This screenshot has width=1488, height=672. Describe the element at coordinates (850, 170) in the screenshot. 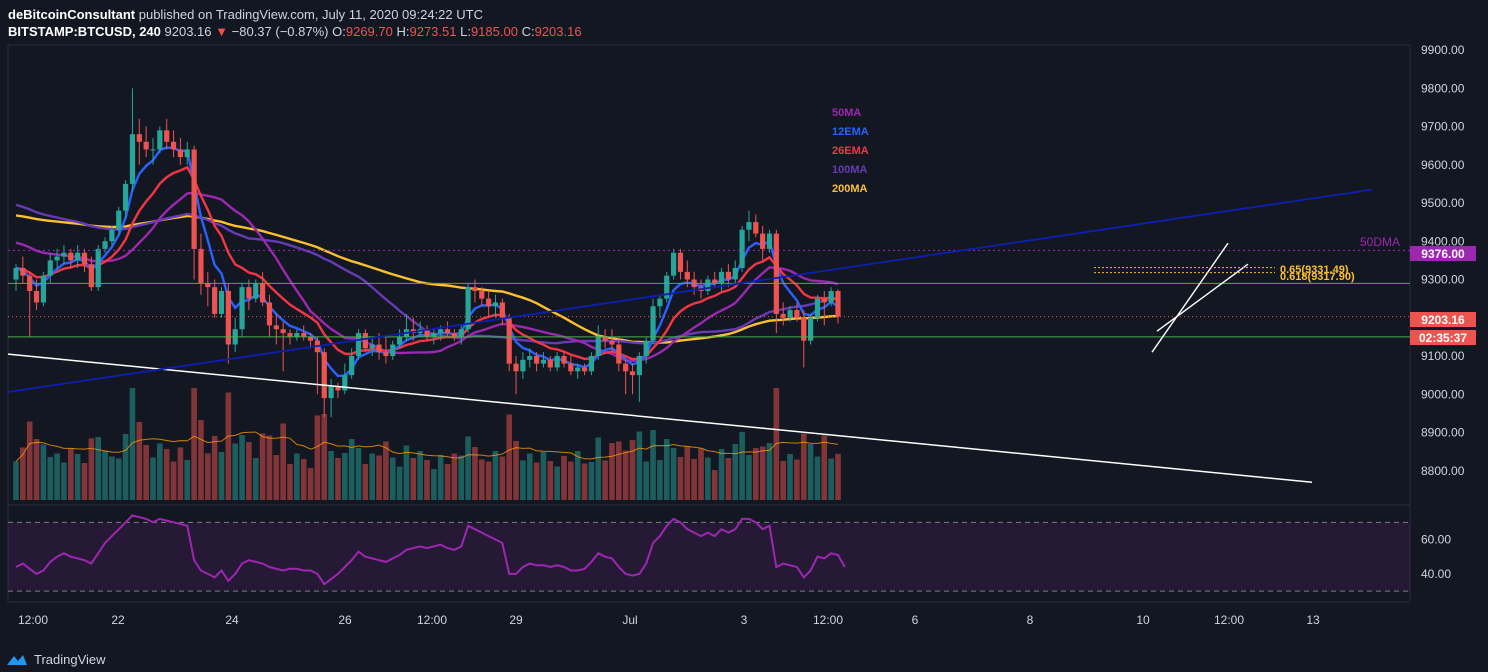

I see `legend-item: 100MA` at that location.